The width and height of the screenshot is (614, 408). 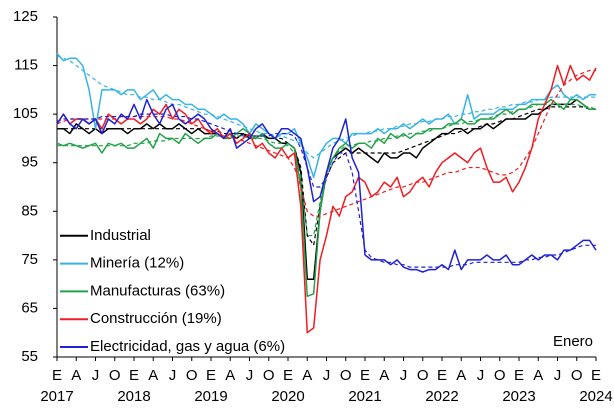 What do you see at coordinates (29, 210) in the screenshot?
I see `y-tick-label: 85` at bounding box center [29, 210].